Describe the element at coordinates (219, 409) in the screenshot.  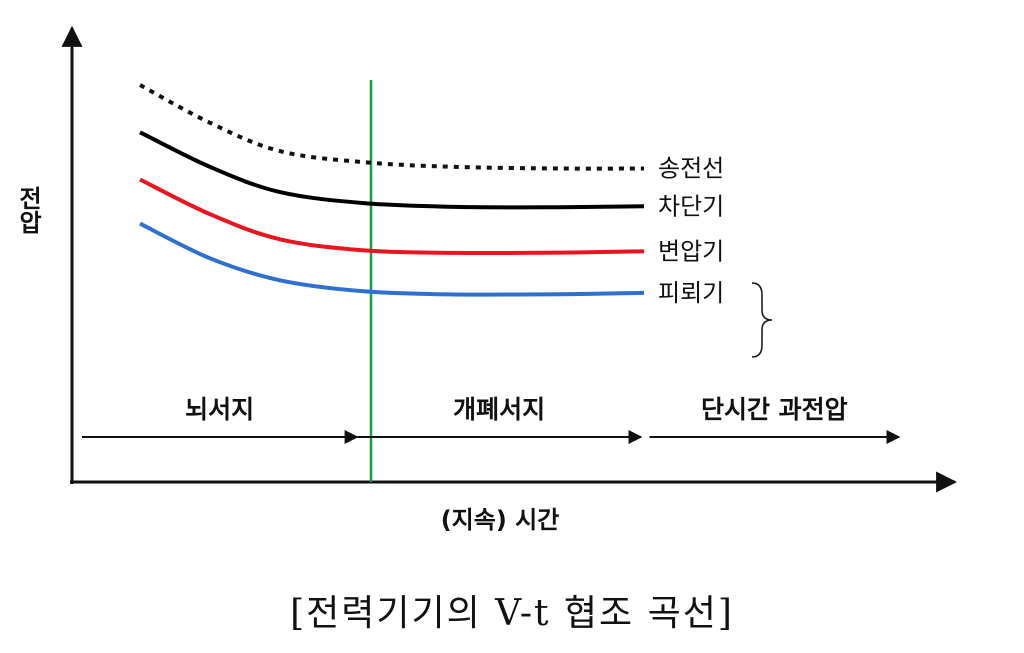
I see `phase-label-1: 뇌서지` at that location.